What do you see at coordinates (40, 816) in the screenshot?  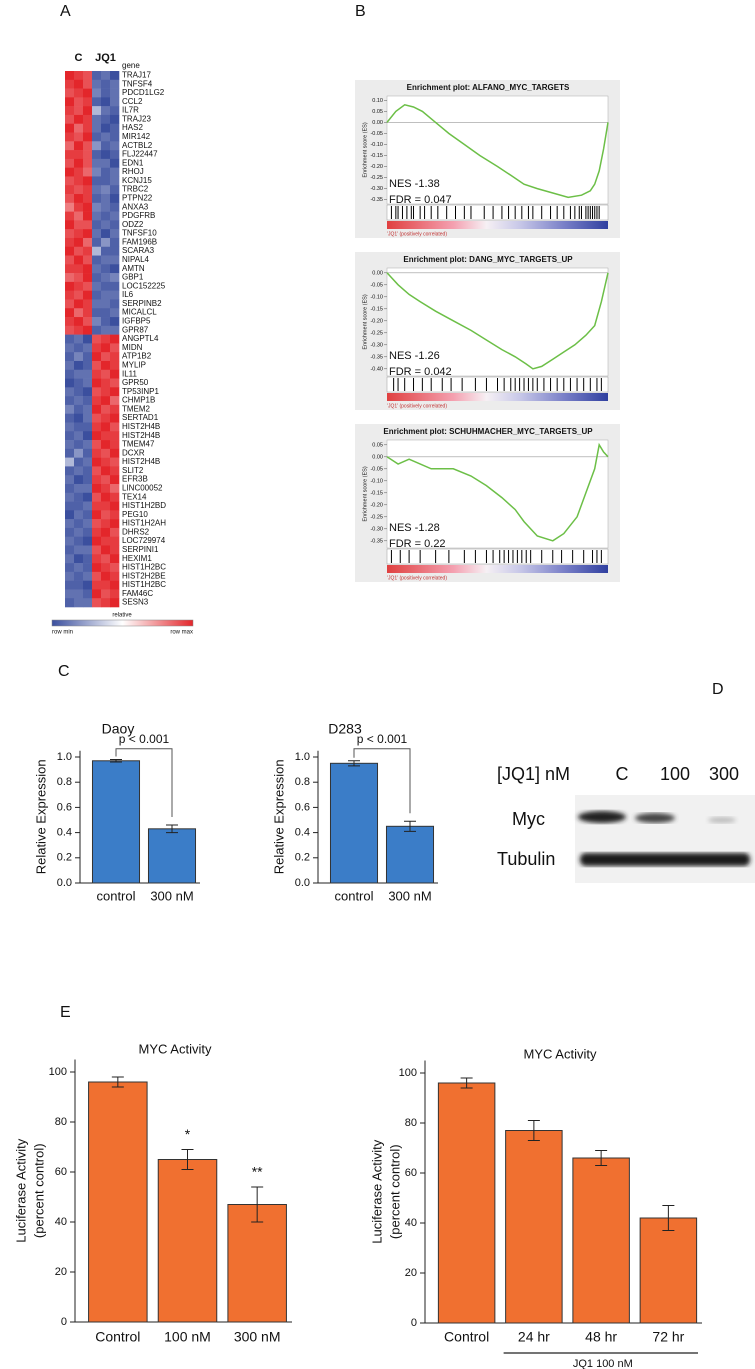 I see `y-axis-label: Relative Expression` at bounding box center [40, 816].